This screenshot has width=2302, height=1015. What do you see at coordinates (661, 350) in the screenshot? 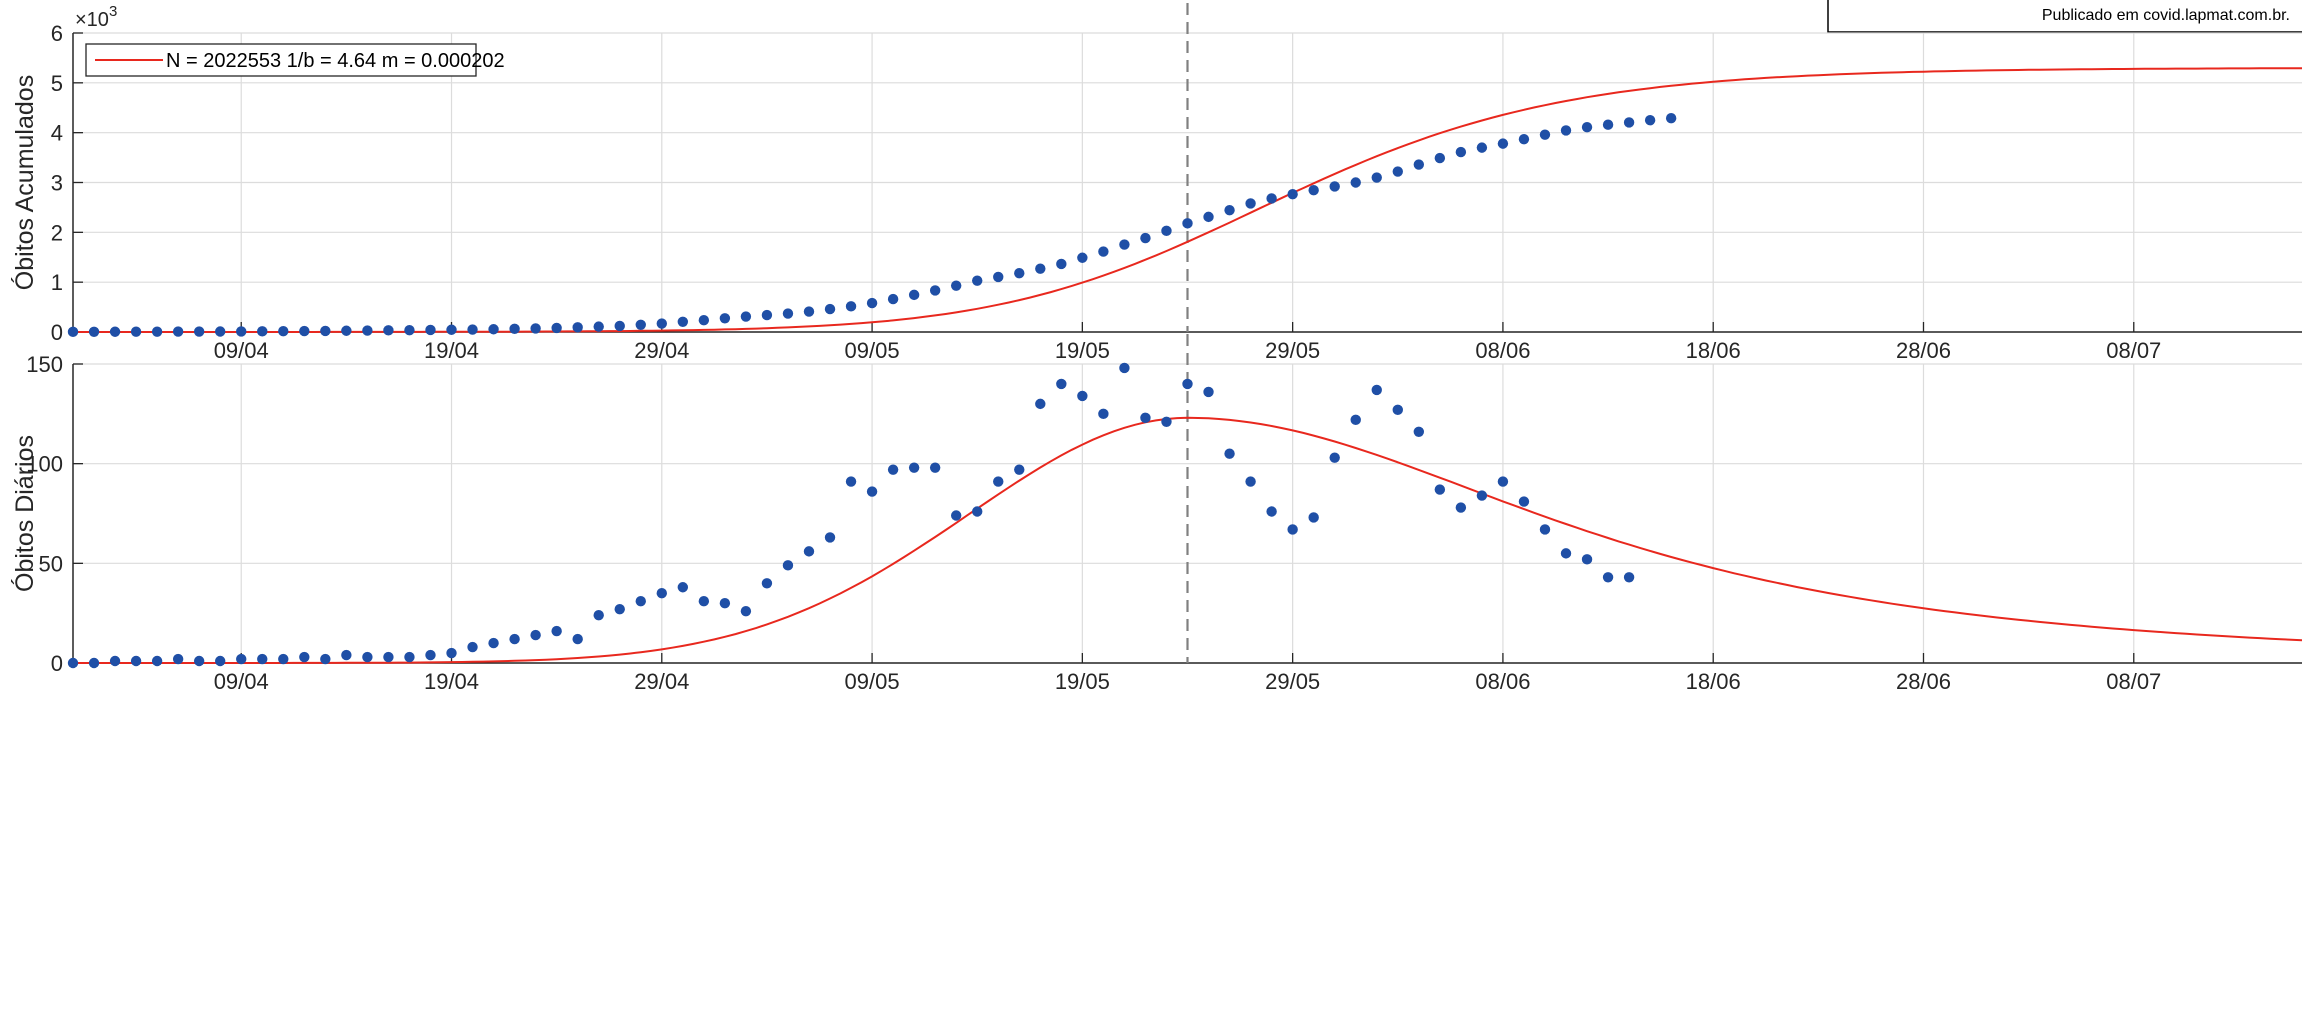
I see `x-tick-label: 29/04` at bounding box center [661, 350].